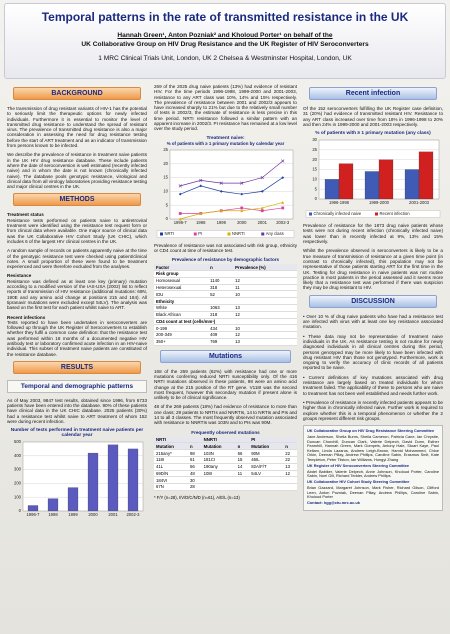 The image size is (450, 634). I want to click on table-cell: 215any*, so click(171, 453).